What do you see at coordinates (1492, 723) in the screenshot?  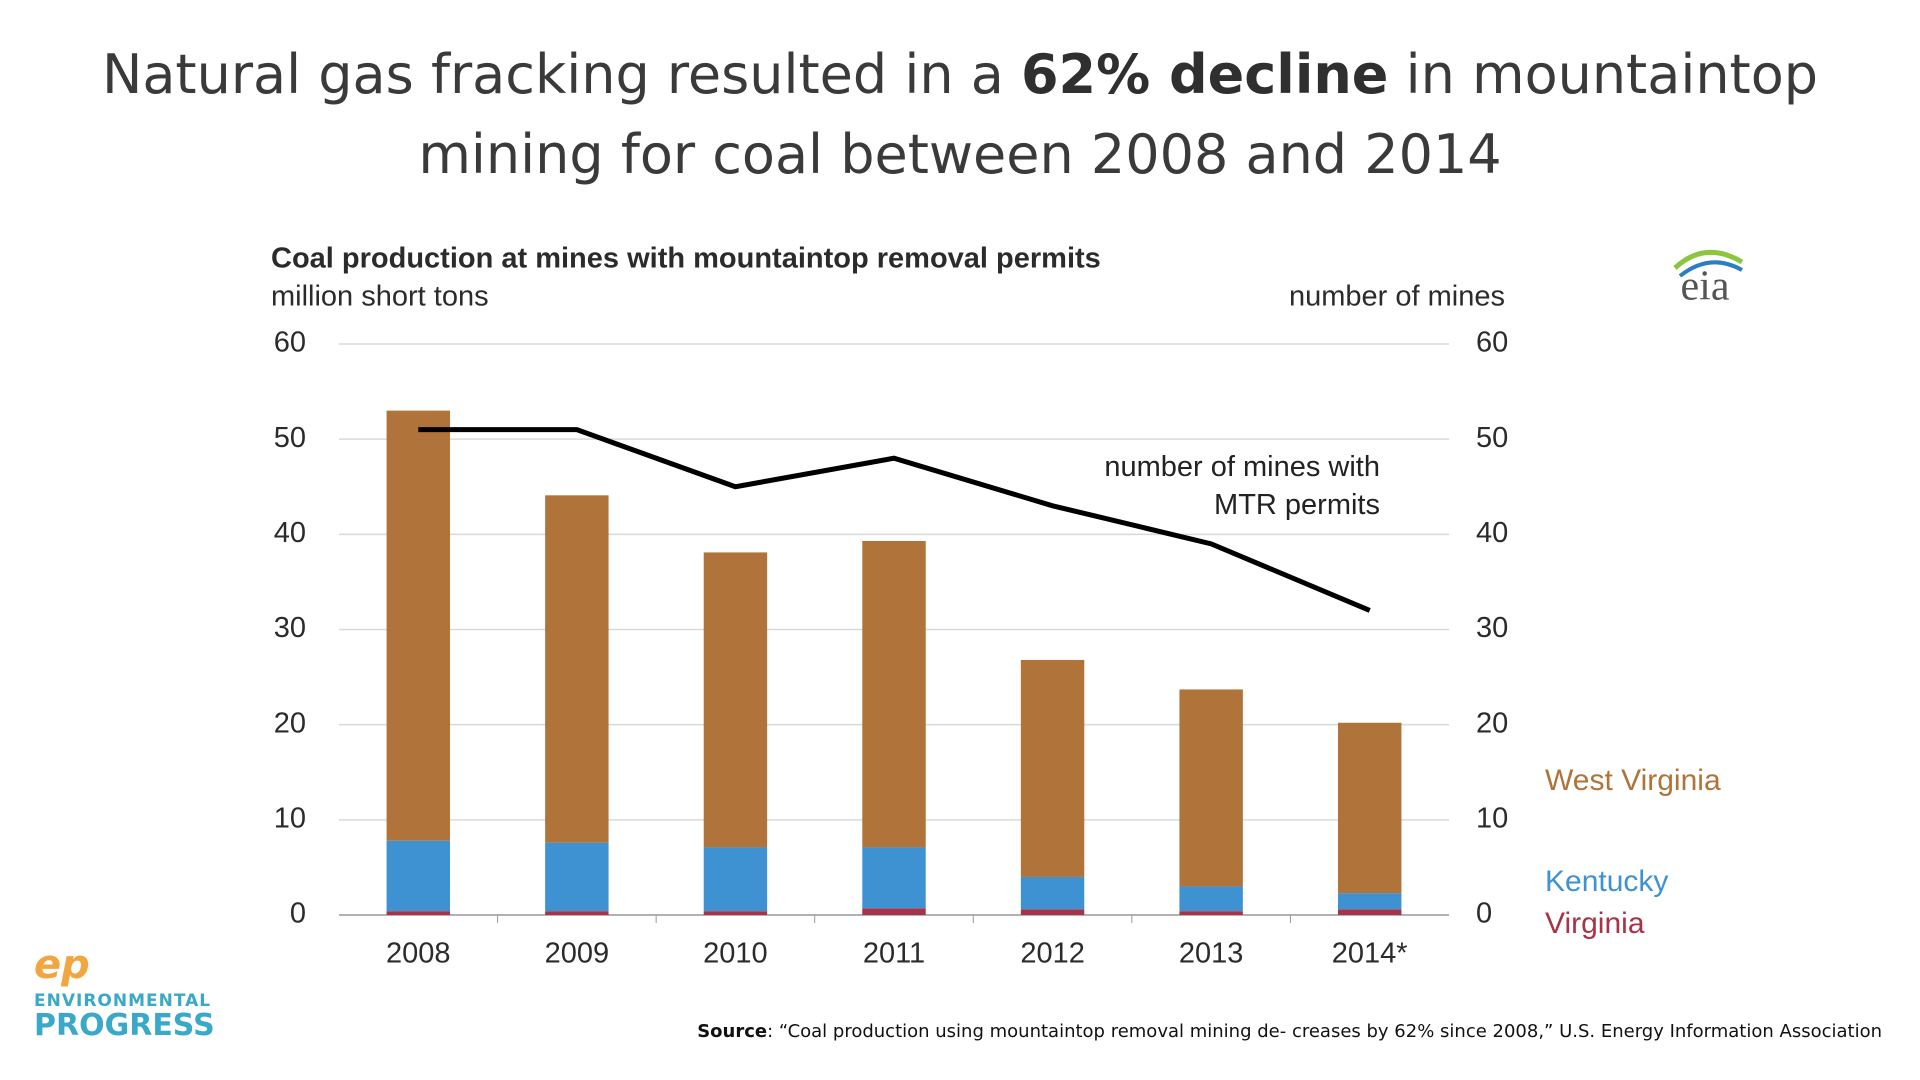 I see `y2-tick-label: 20` at bounding box center [1492, 723].